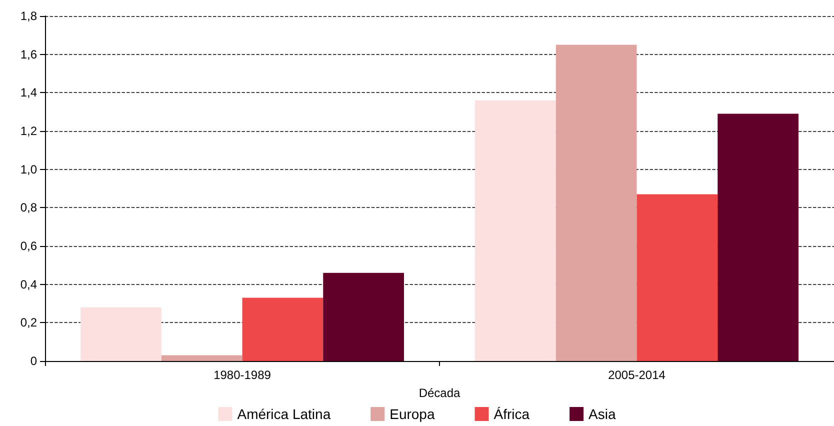 This screenshot has width=834, height=426. Describe the element at coordinates (637, 375) in the screenshot. I see `x-tick-label: 2005-2014` at that location.